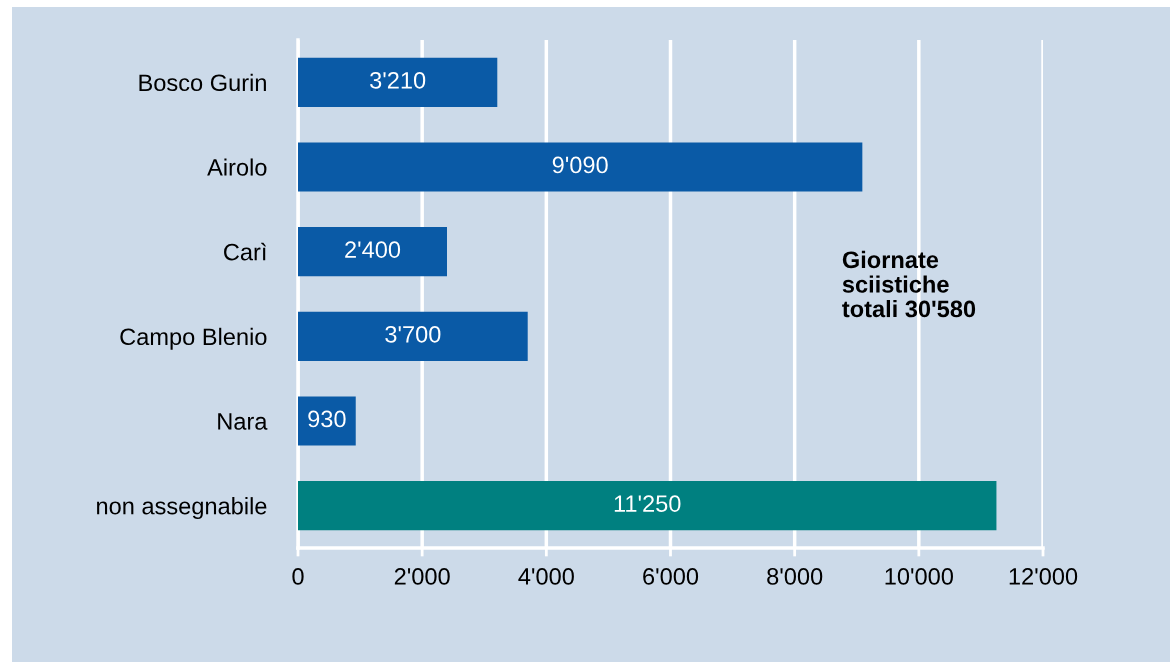 The width and height of the screenshot is (1174, 669). I want to click on y-tick-label: Bosco Gurin, so click(202, 82).